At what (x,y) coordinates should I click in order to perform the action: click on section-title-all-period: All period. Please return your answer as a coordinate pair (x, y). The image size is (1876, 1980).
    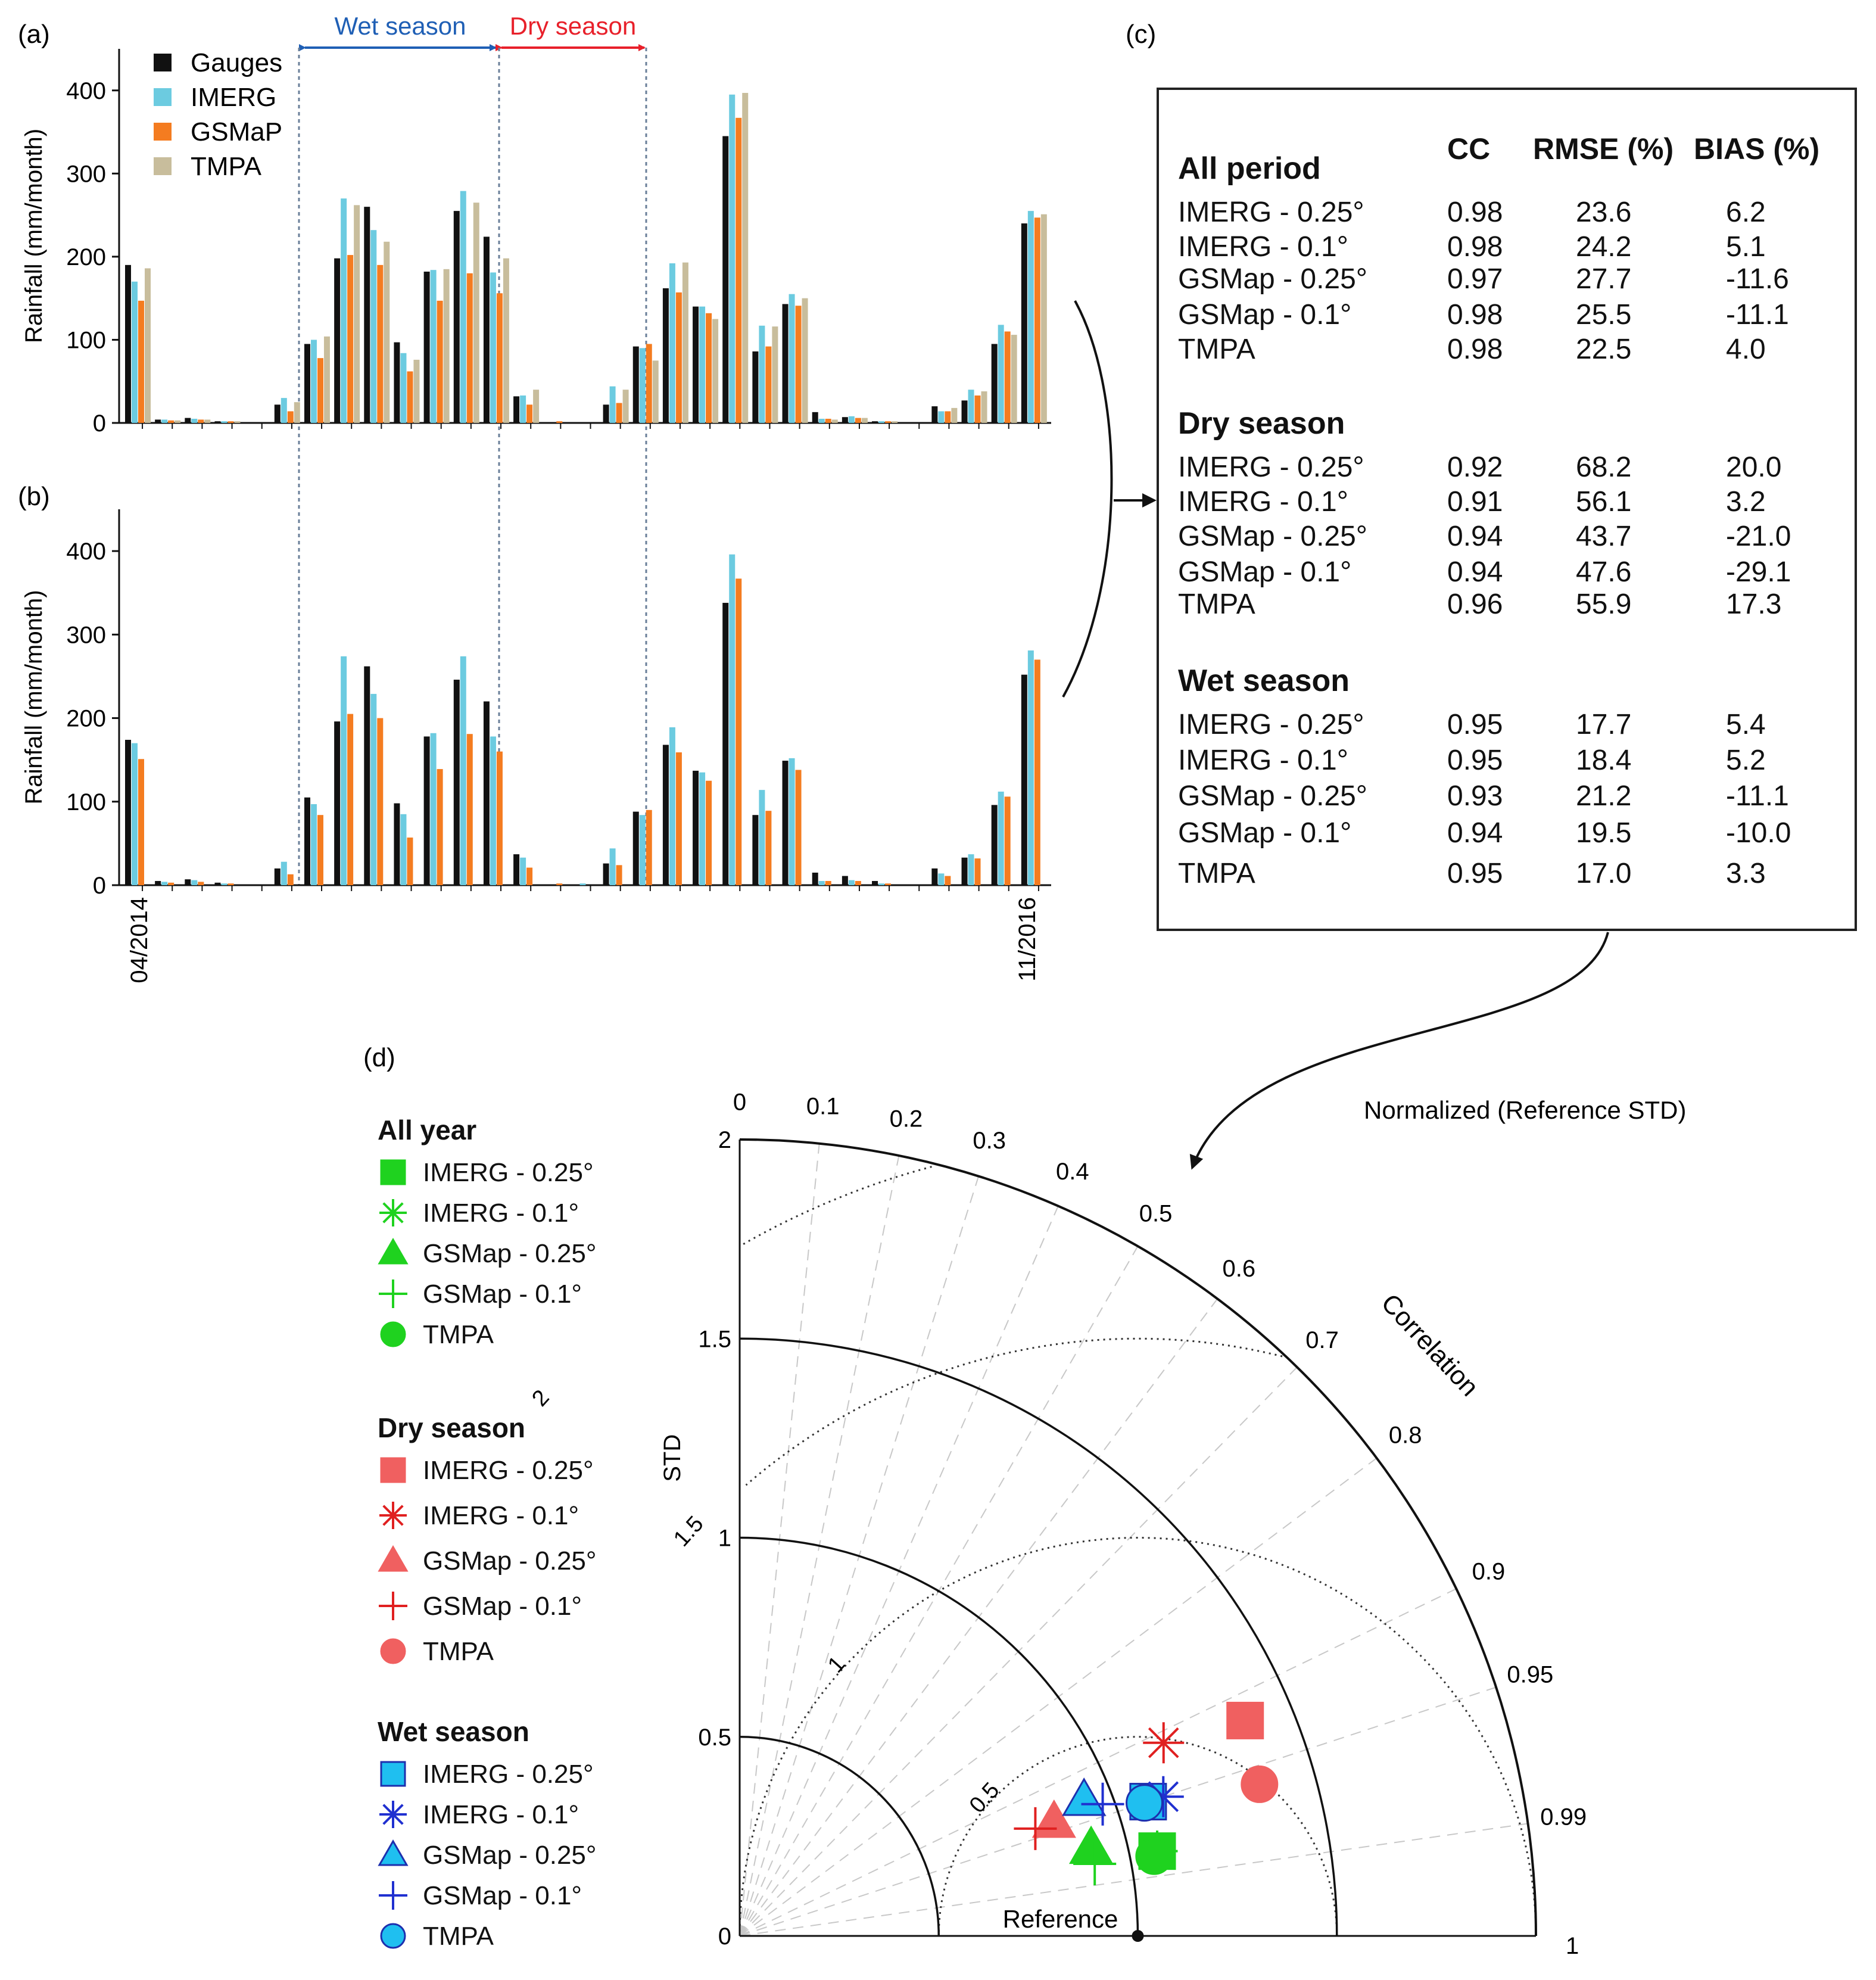
    Looking at the image, I should click on (1249, 168).